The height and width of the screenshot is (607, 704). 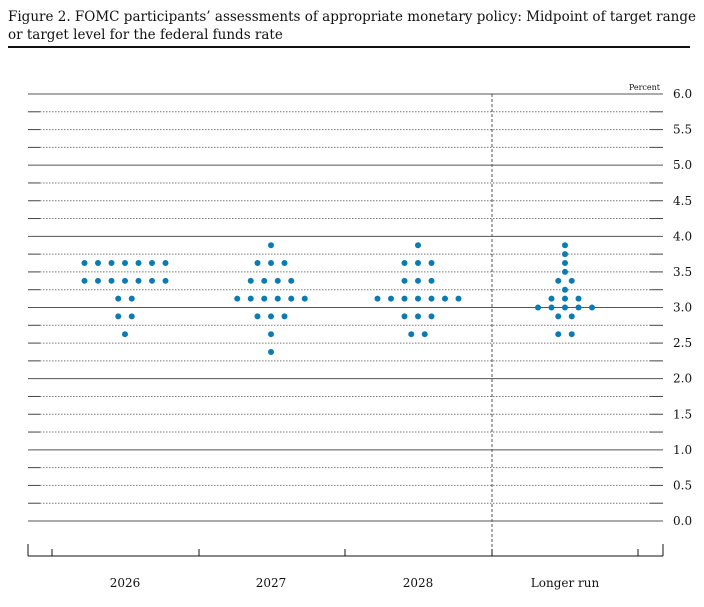 I want to click on y-tick-label: 1.5, so click(x=682, y=414).